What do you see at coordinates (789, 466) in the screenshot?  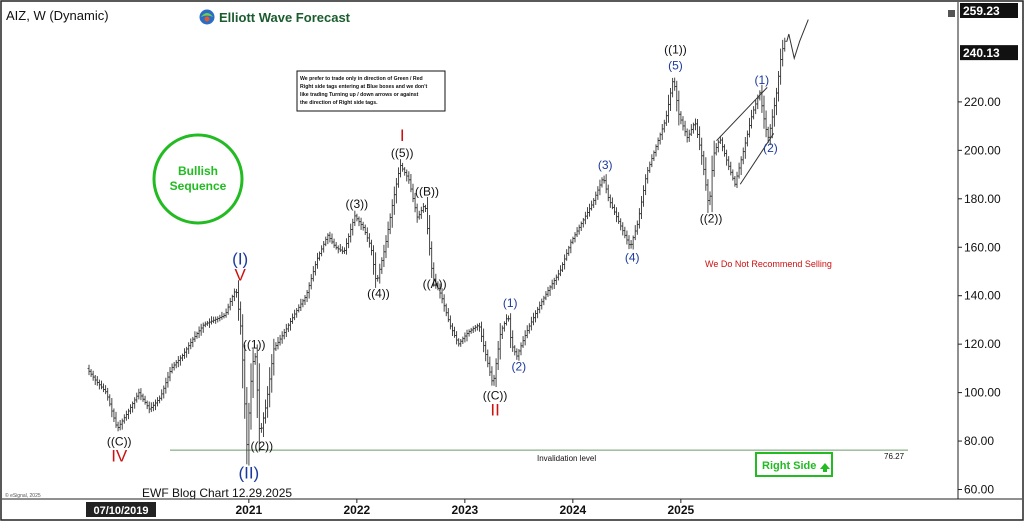 I see `right-side-label: Right Side` at bounding box center [789, 466].